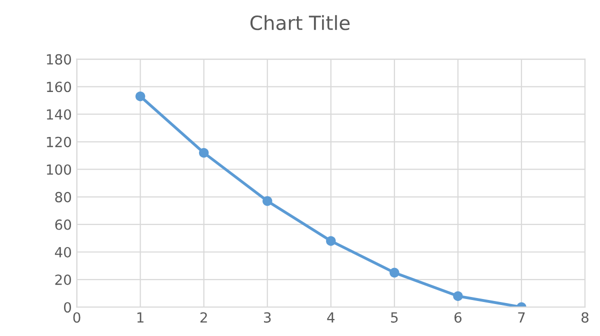 The width and height of the screenshot is (600, 336). Describe the element at coordinates (521, 317) in the screenshot. I see `x-tick-label: 7` at that location.